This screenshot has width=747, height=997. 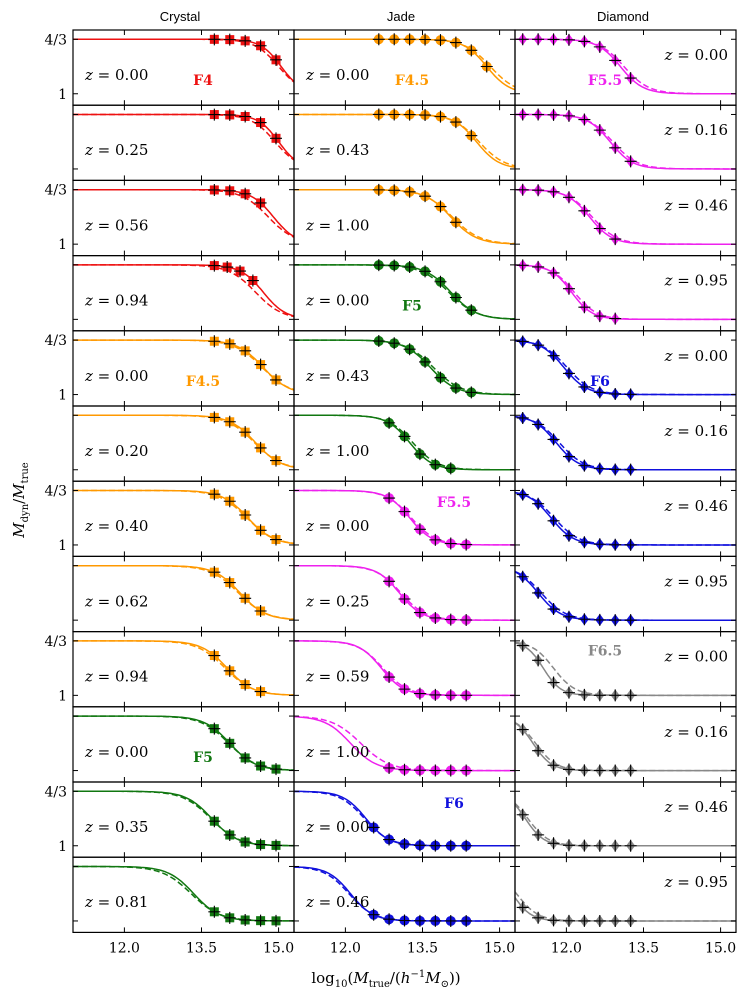 What do you see at coordinates (696, 506) in the screenshot?
I see `redshift-label: z = 0.46` at bounding box center [696, 506].